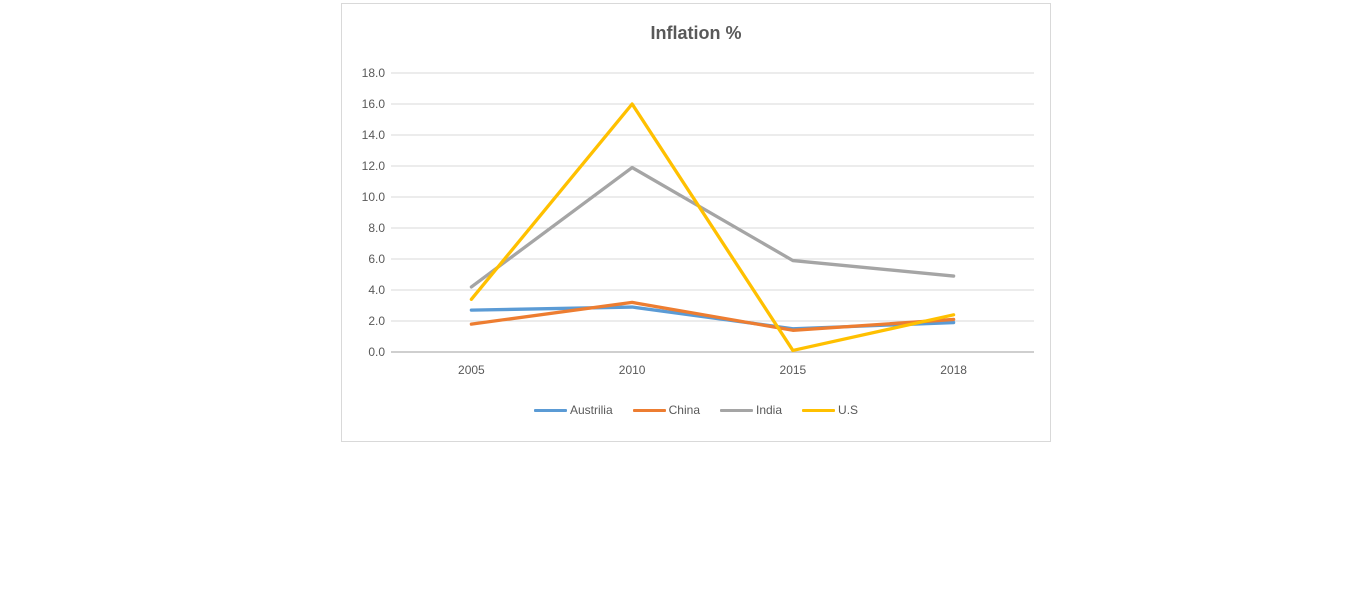 This screenshot has height=596, width=1357. I want to click on x-tick-label: 2015, so click(793, 370).